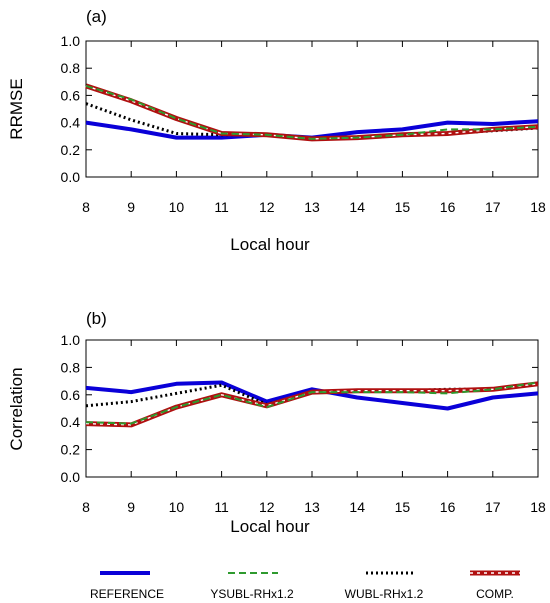 This screenshot has width=550, height=603. I want to click on x-axis-title-b: Local hour, so click(270, 526).